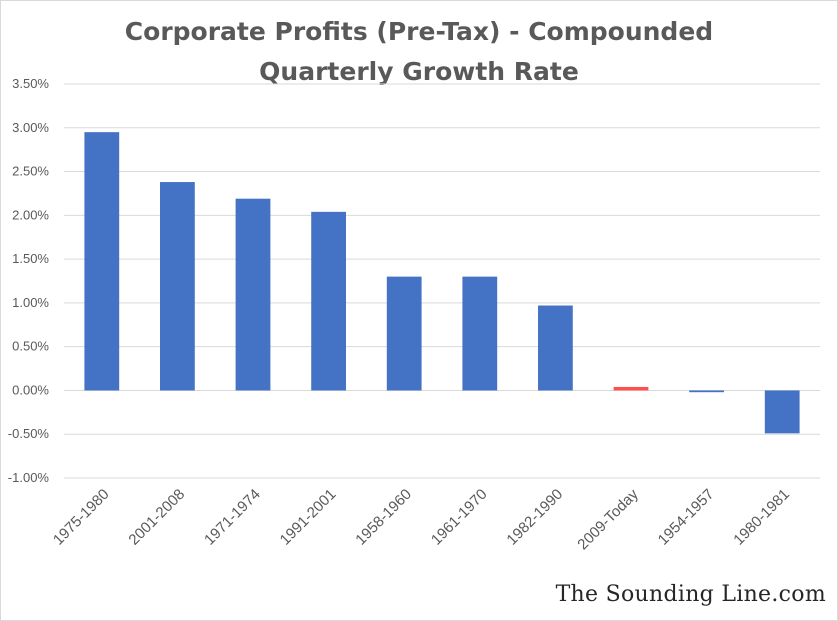 The image size is (838, 621). Describe the element at coordinates (690, 594) in the screenshot. I see `watermark: The Sounding Line.com` at that location.